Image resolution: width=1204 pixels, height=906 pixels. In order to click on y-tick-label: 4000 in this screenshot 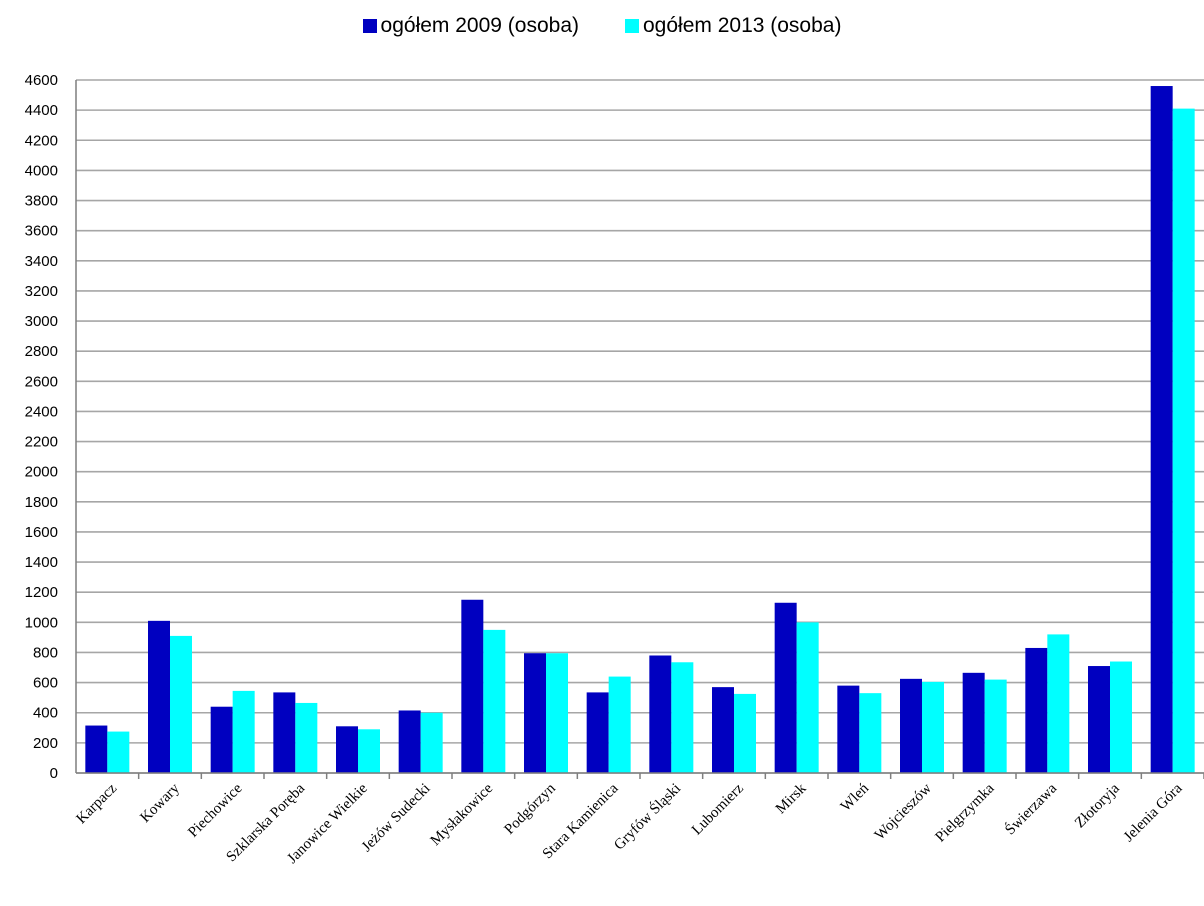, I will do `click(41, 170)`.